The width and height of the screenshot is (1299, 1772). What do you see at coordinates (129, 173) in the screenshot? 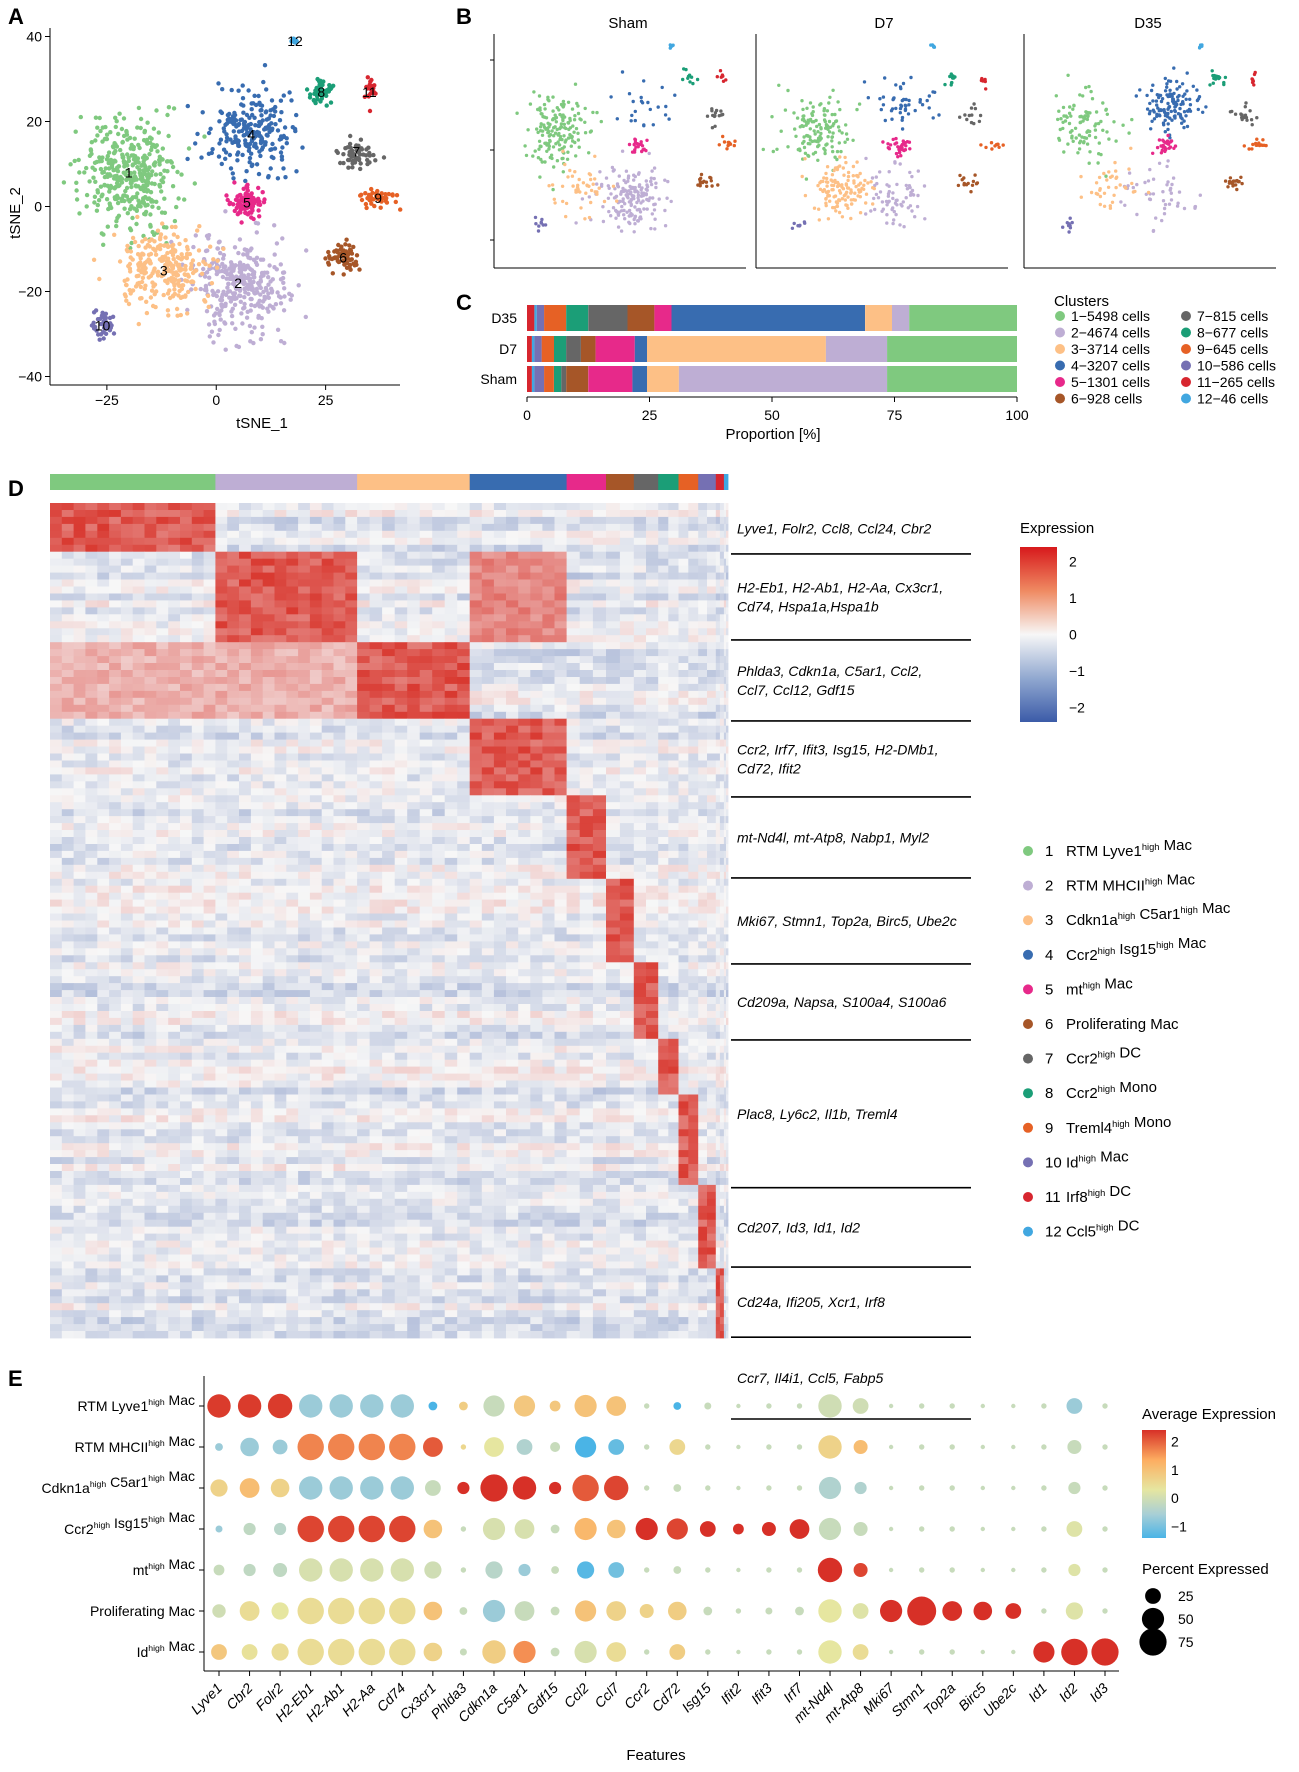
I see `cluster-label-1: 1` at bounding box center [129, 173].